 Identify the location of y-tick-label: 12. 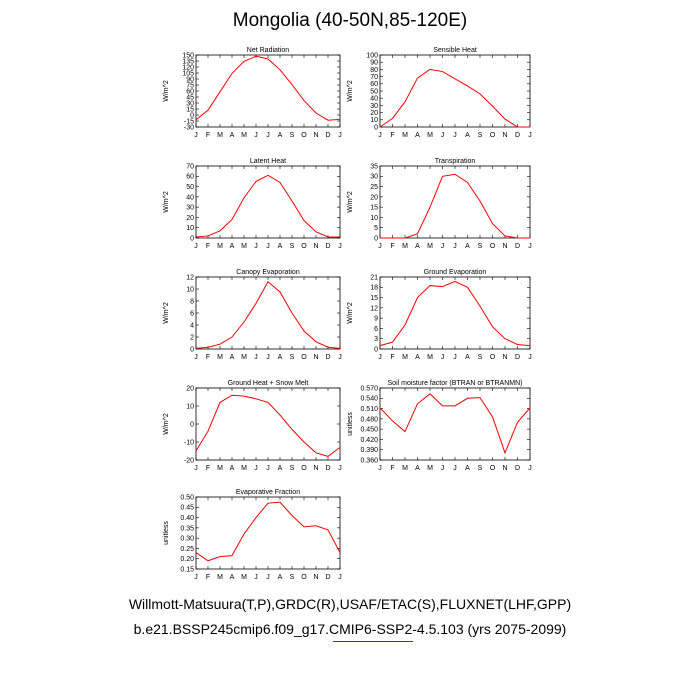
(190, 277).